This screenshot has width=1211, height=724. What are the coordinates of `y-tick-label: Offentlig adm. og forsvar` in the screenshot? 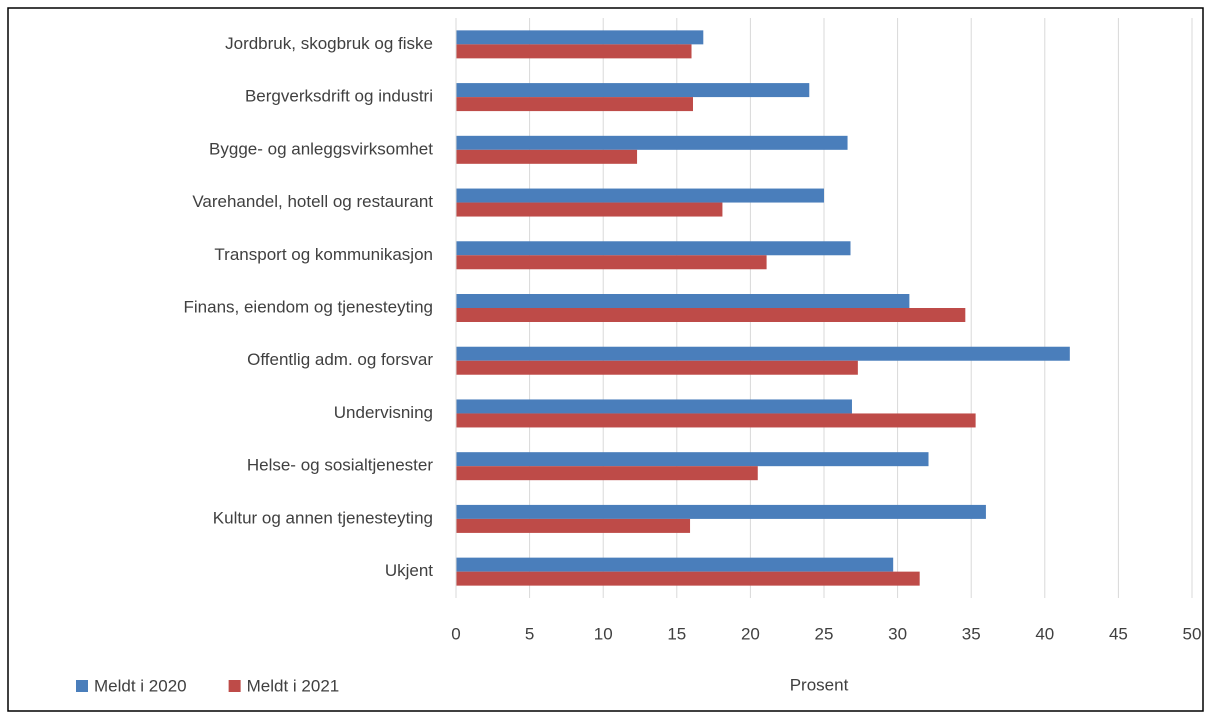 It's located at (340, 359).